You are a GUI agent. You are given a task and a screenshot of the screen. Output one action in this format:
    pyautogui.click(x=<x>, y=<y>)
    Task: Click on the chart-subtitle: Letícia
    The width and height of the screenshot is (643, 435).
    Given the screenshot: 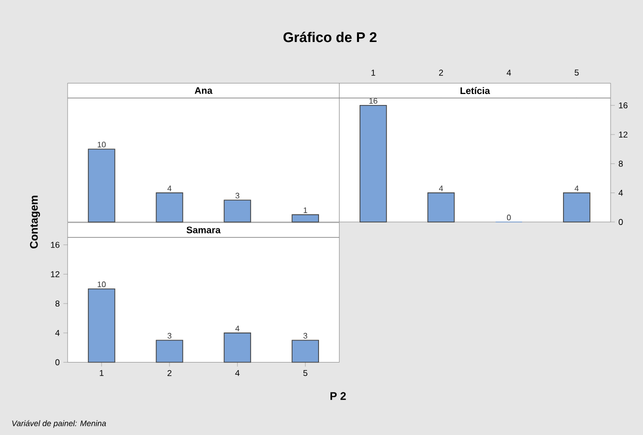 What is the action you would take?
    pyautogui.click(x=475, y=90)
    